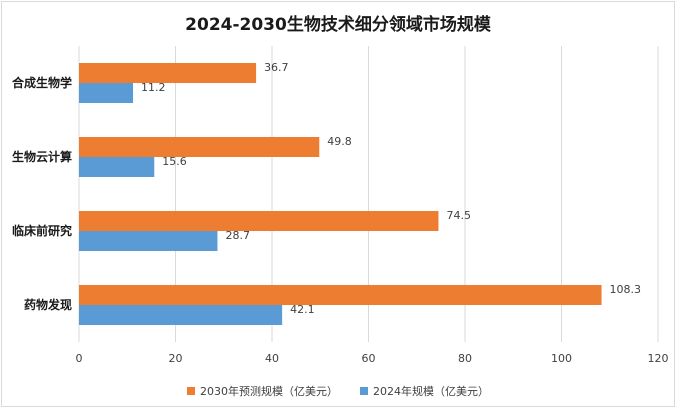 This screenshot has width=676, height=408. Describe the element at coordinates (561, 358) in the screenshot. I see `x-tick-label: 100` at that location.